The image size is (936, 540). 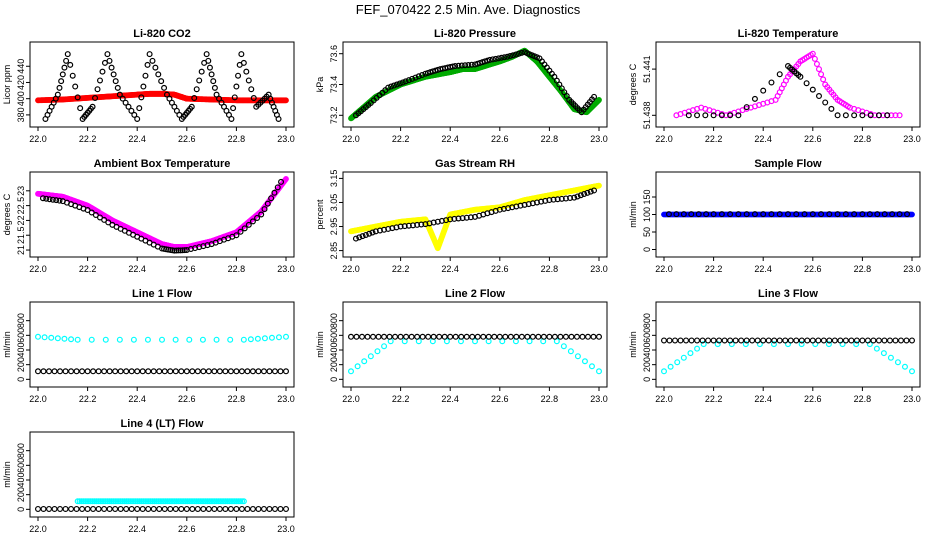 I want to click on y-tick-label: 73.2, so click(x=334, y=116).